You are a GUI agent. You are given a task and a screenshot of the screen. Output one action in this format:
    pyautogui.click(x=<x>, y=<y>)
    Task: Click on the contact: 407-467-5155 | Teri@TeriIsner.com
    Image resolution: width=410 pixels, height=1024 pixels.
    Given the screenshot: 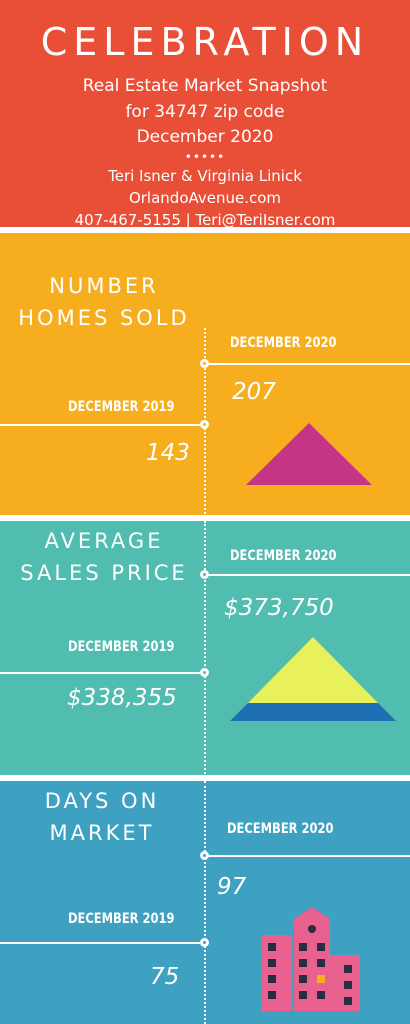 What is the action you would take?
    pyautogui.click(x=205, y=219)
    